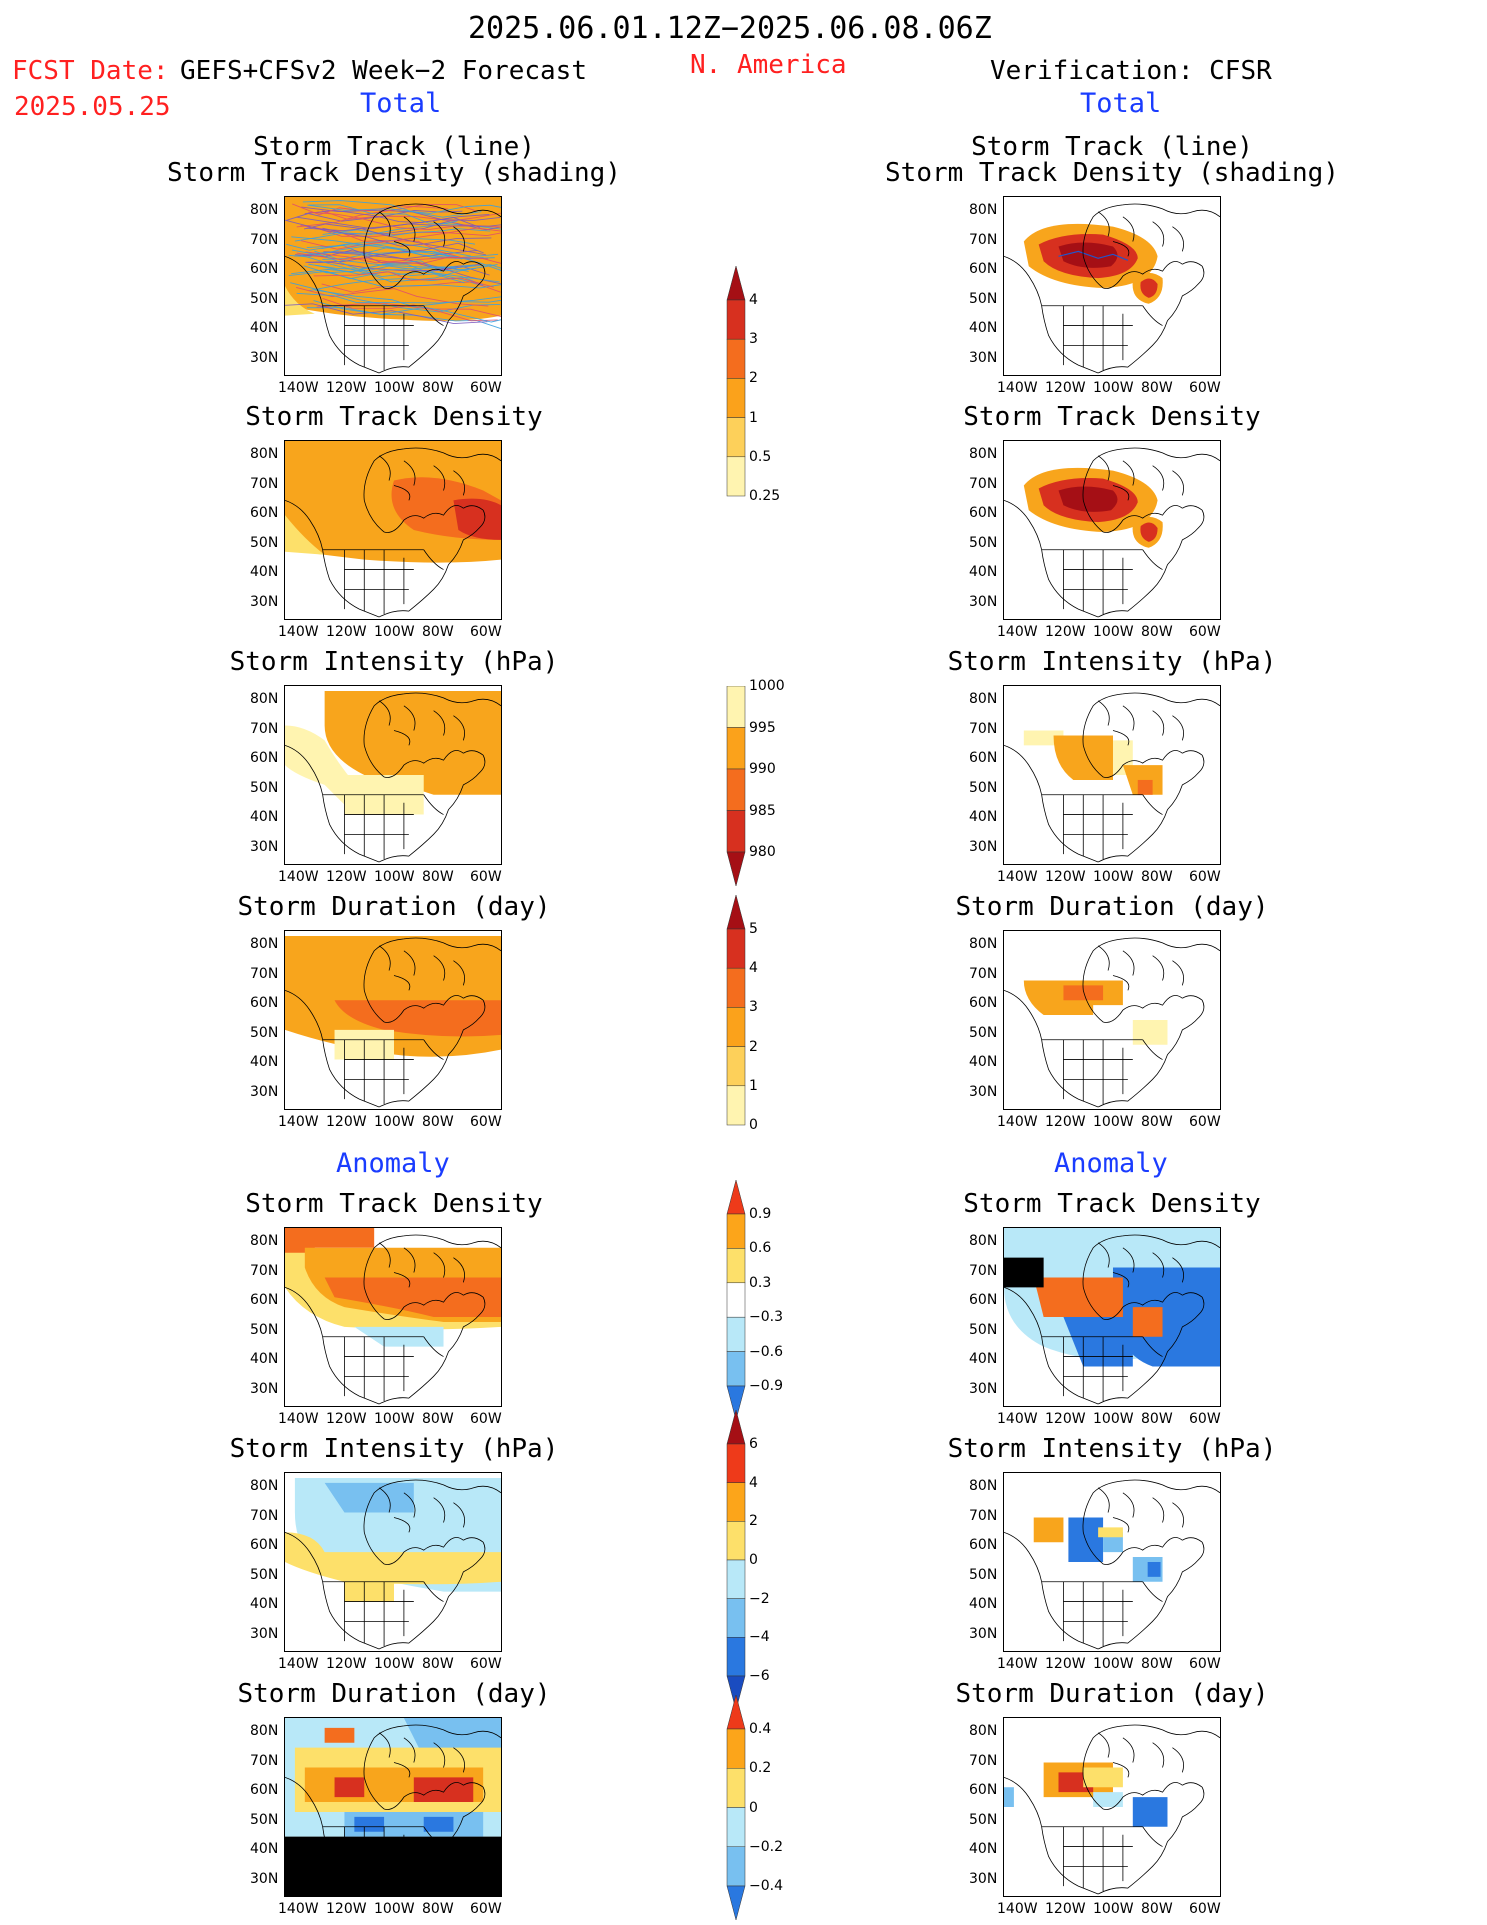  Describe the element at coordinates (753, 1482) in the screenshot. I see `colorbar-label: 4` at that location.